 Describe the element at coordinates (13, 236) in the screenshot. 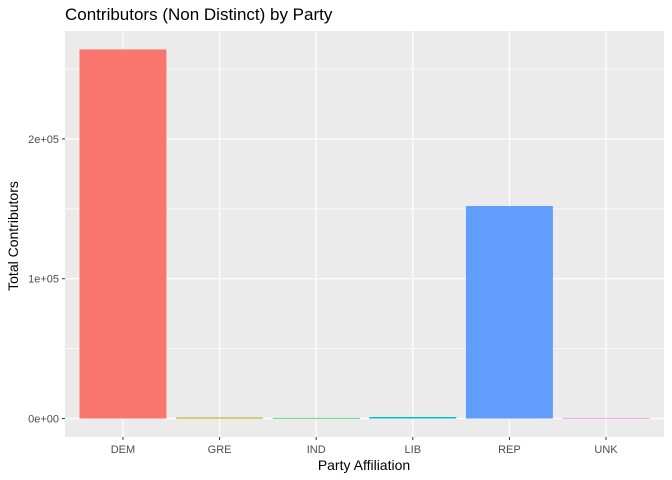

I see `y-axis-title: Total Contributors` at that location.